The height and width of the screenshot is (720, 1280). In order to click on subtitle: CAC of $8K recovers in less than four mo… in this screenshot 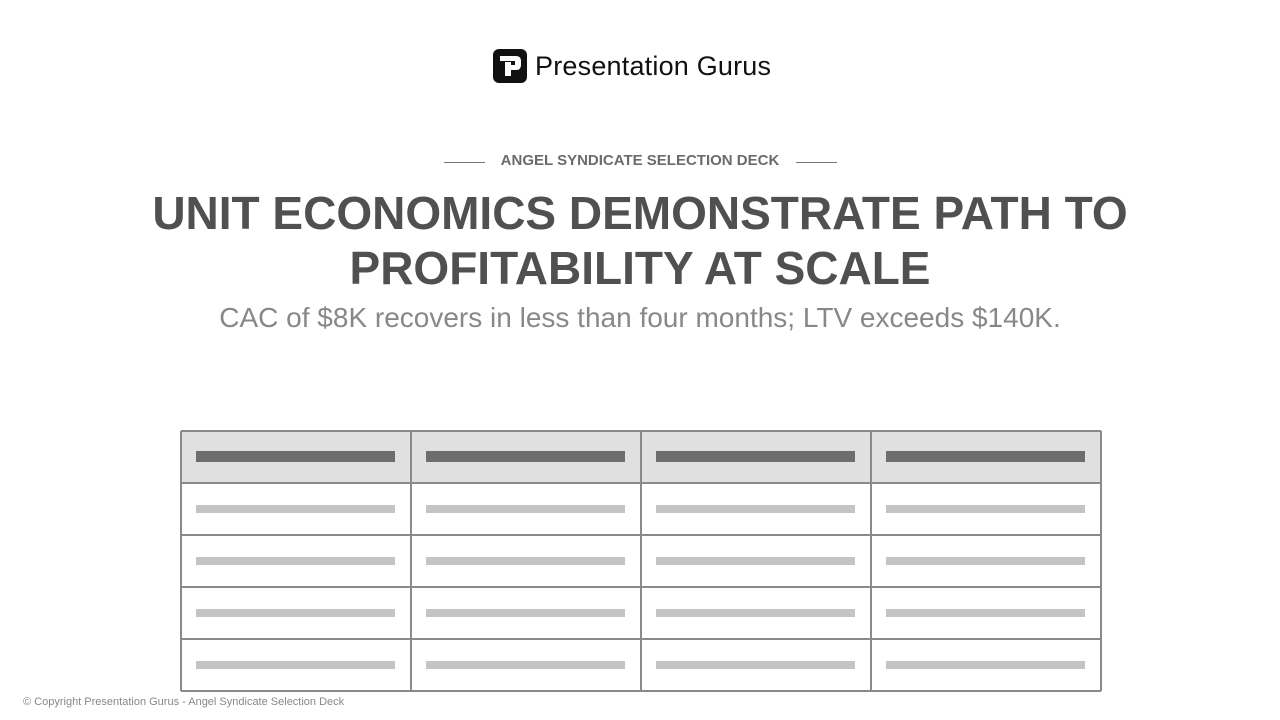, I will do `click(640, 317)`.